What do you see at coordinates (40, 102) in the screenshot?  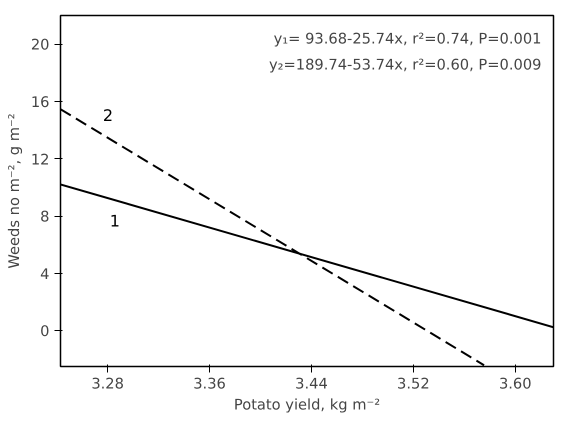 I see `y-tick-label: 16` at bounding box center [40, 102].